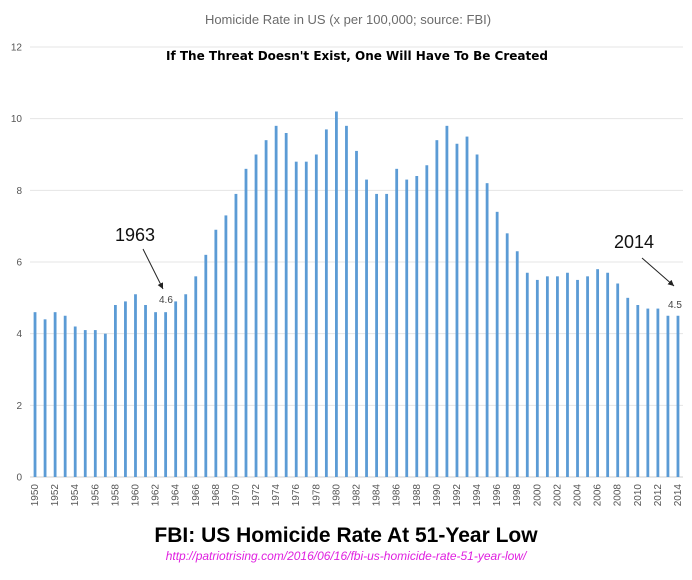 The width and height of the screenshot is (692, 580). What do you see at coordinates (417, 326) in the screenshot?
I see `bar-1988` at bounding box center [417, 326].